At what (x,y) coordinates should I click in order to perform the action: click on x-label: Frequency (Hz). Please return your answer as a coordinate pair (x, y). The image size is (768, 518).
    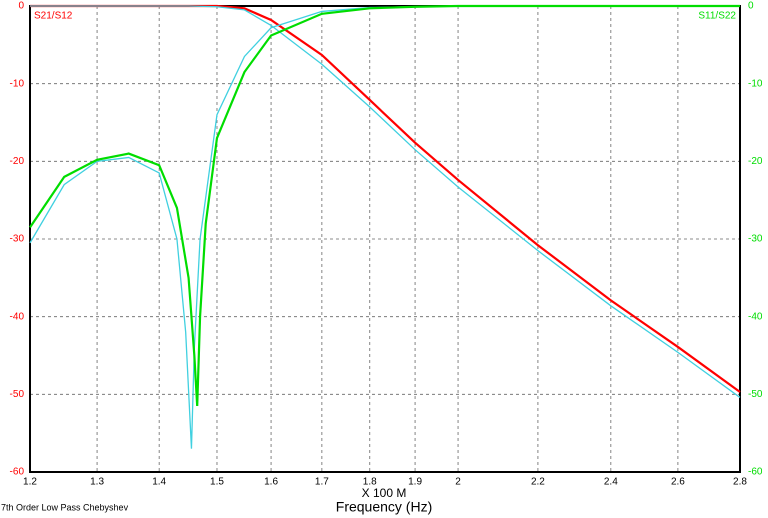
    Looking at the image, I should click on (384, 507).